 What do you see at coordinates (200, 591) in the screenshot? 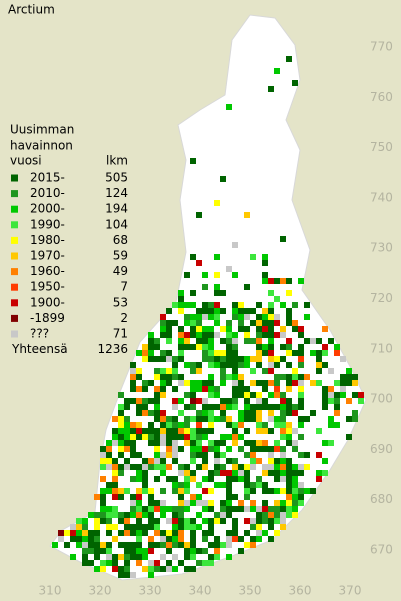
I see `easting-label: 340` at bounding box center [200, 591].